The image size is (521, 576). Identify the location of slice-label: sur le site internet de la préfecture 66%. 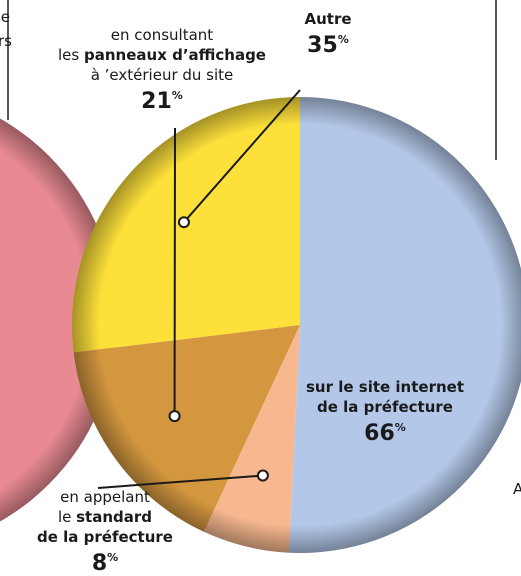
(385, 412).